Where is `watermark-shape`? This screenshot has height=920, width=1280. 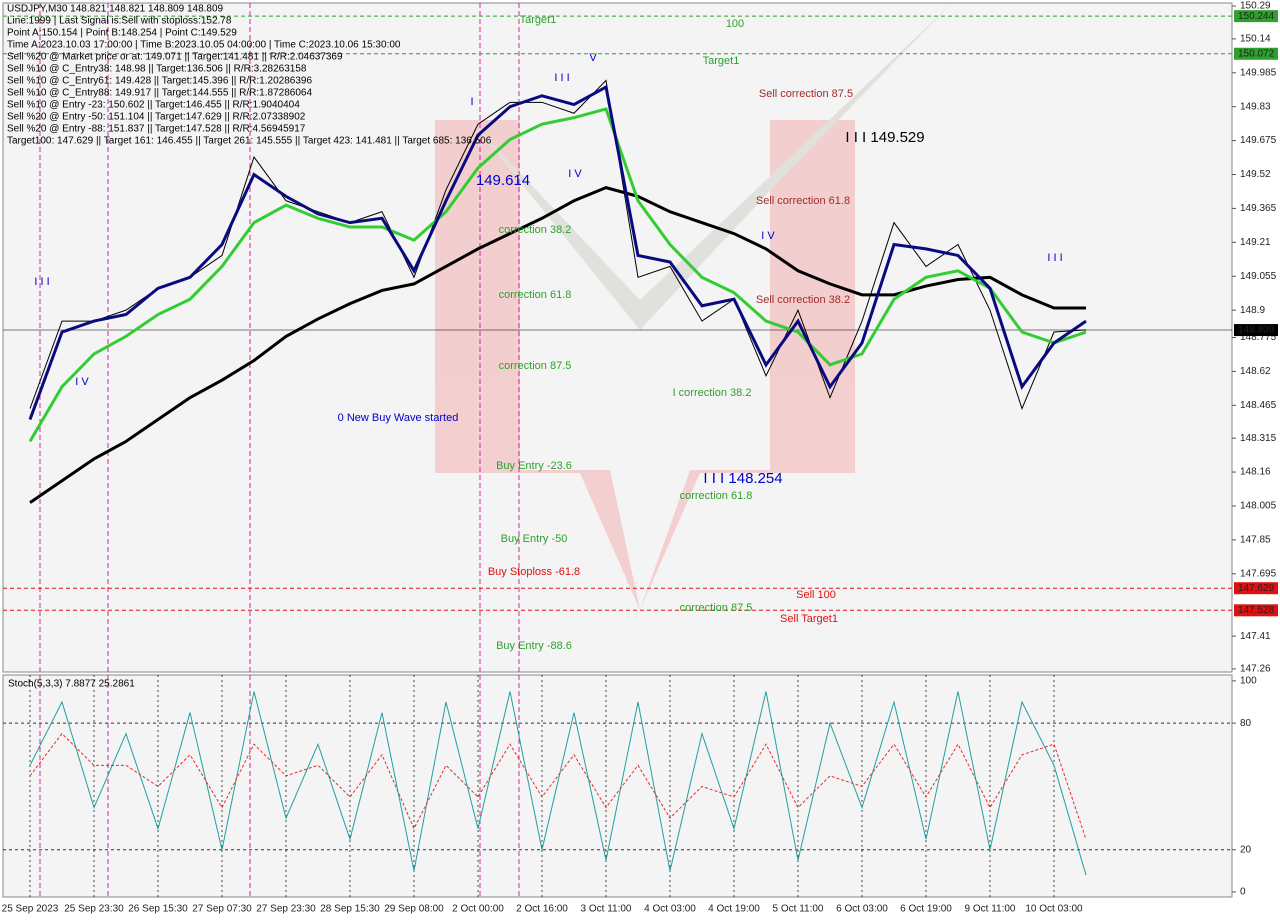
watermark-shape is located at coordinates (710, 167).